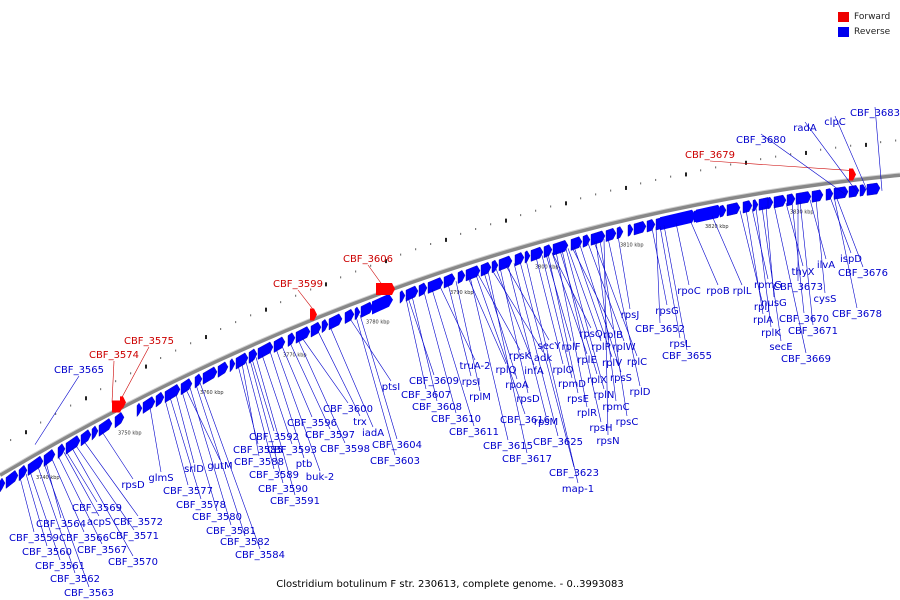 The height and width of the screenshot is (600, 900). What do you see at coordinates (138, 522) in the screenshot?
I see `gene-label: CBF_3572` at bounding box center [138, 522].